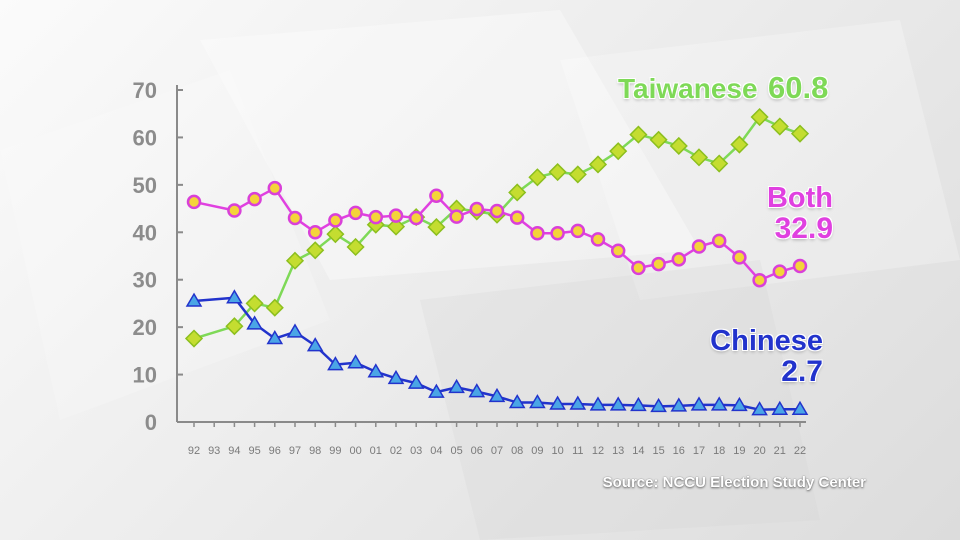 The image size is (960, 540). What do you see at coordinates (145, 90) in the screenshot?
I see `y-tick-label: 70` at bounding box center [145, 90].